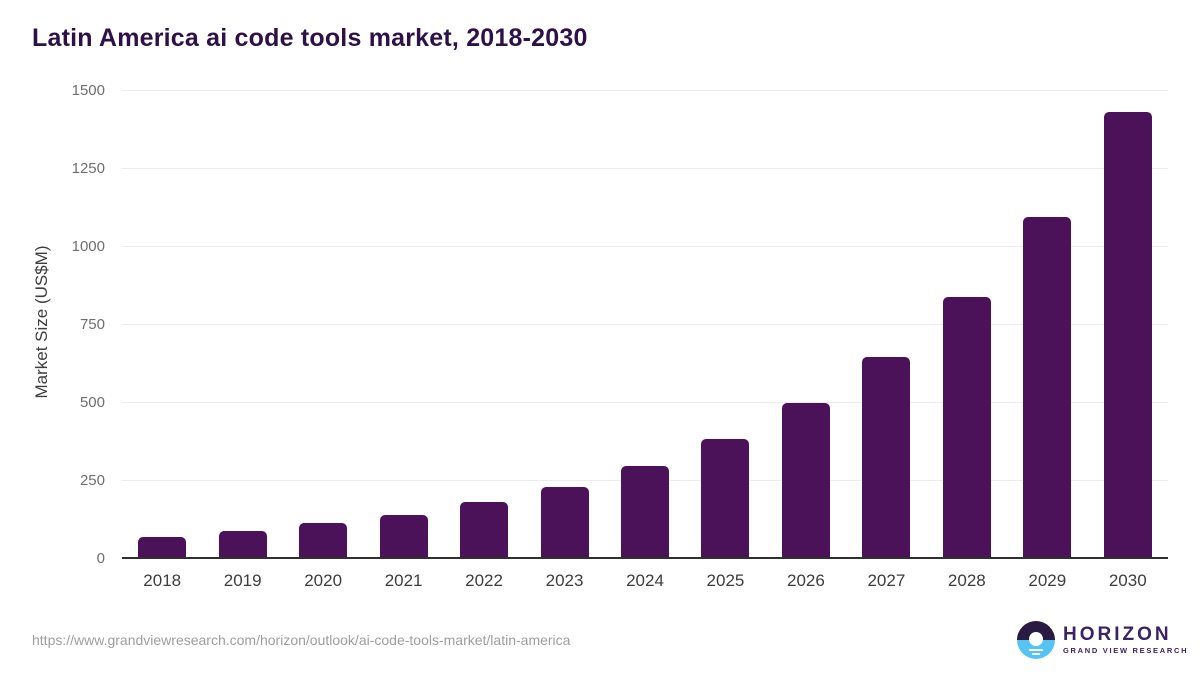 Image resolution: width=1200 pixels, height=675 pixels. Describe the element at coordinates (886, 580) in the screenshot. I see `x-tick-label-2027: 2027` at that location.